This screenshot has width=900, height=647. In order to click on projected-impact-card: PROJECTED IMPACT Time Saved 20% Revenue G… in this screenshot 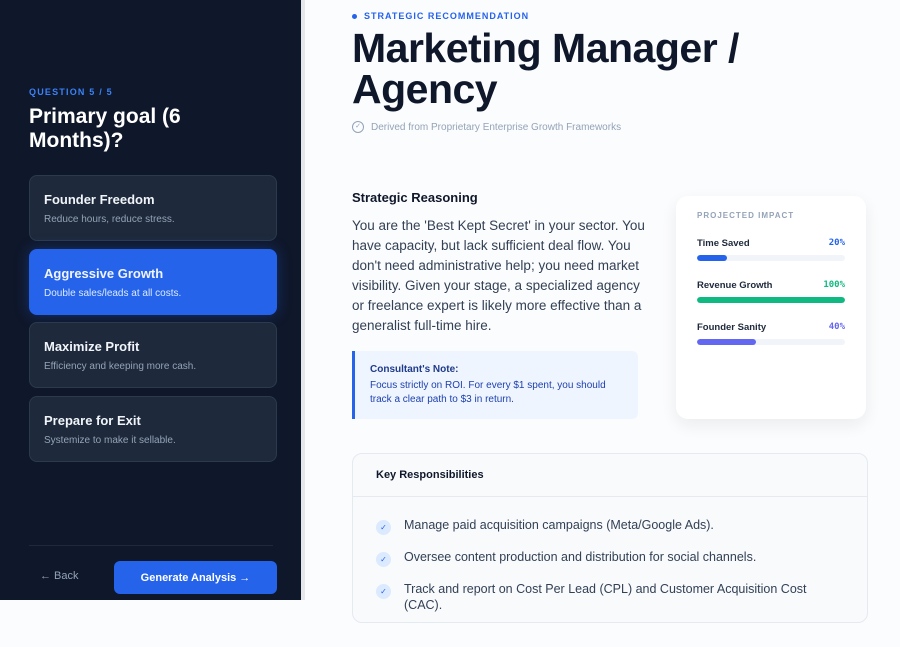, I will do `click(771, 307)`.